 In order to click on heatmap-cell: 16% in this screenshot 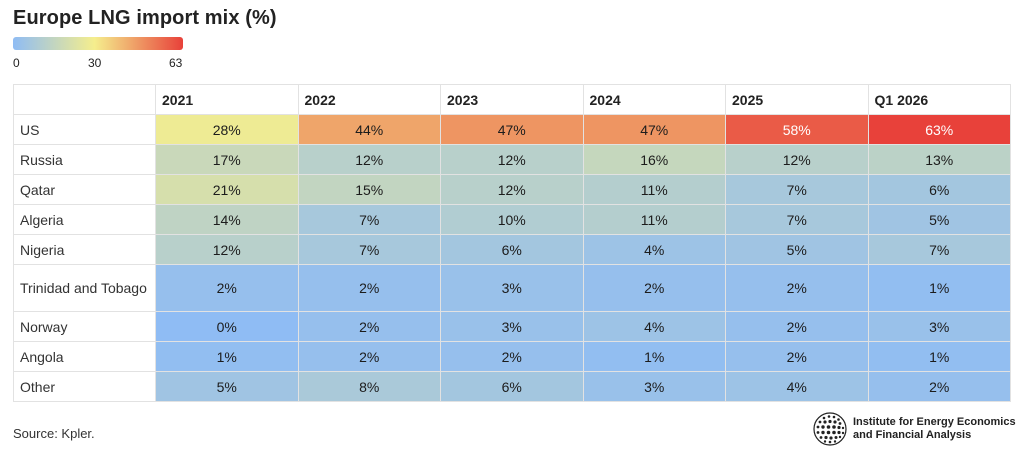, I will do `click(654, 159)`.